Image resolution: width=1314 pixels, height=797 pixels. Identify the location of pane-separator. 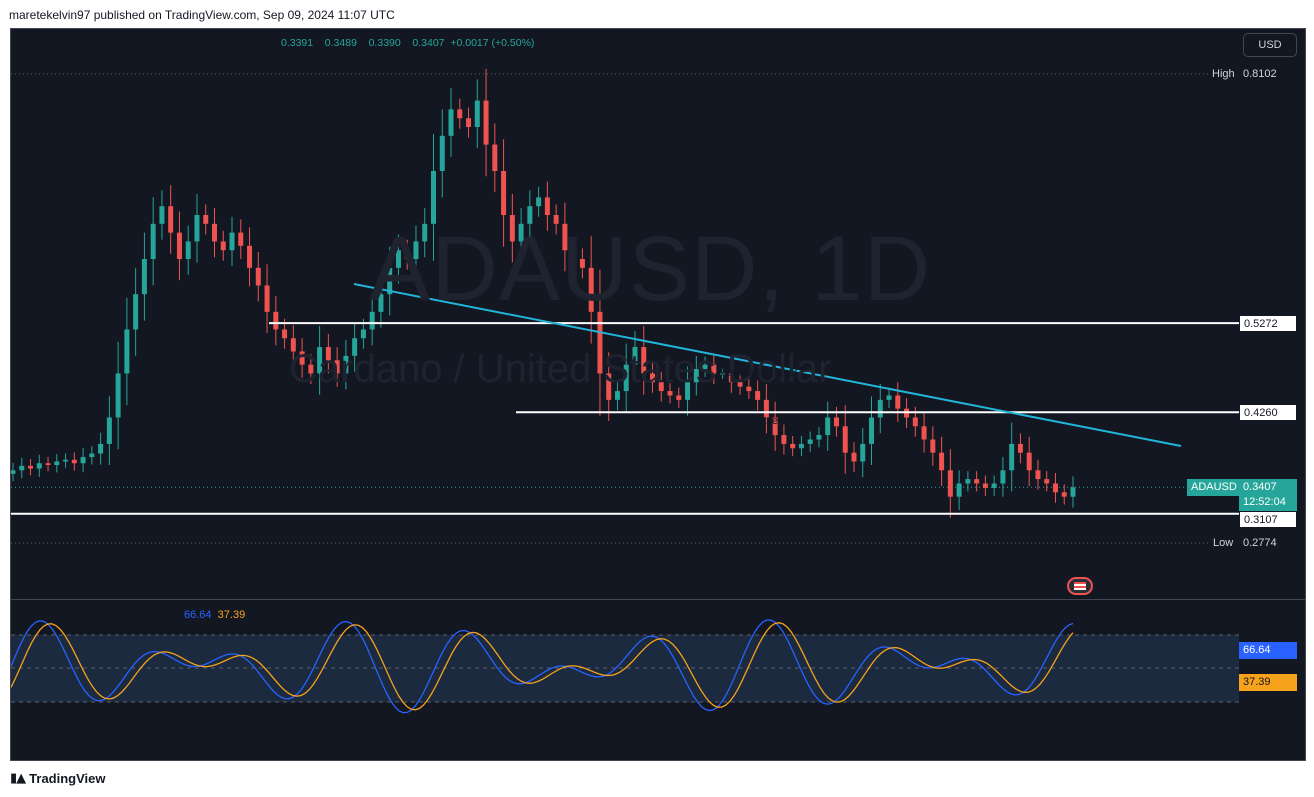
(658, 599).